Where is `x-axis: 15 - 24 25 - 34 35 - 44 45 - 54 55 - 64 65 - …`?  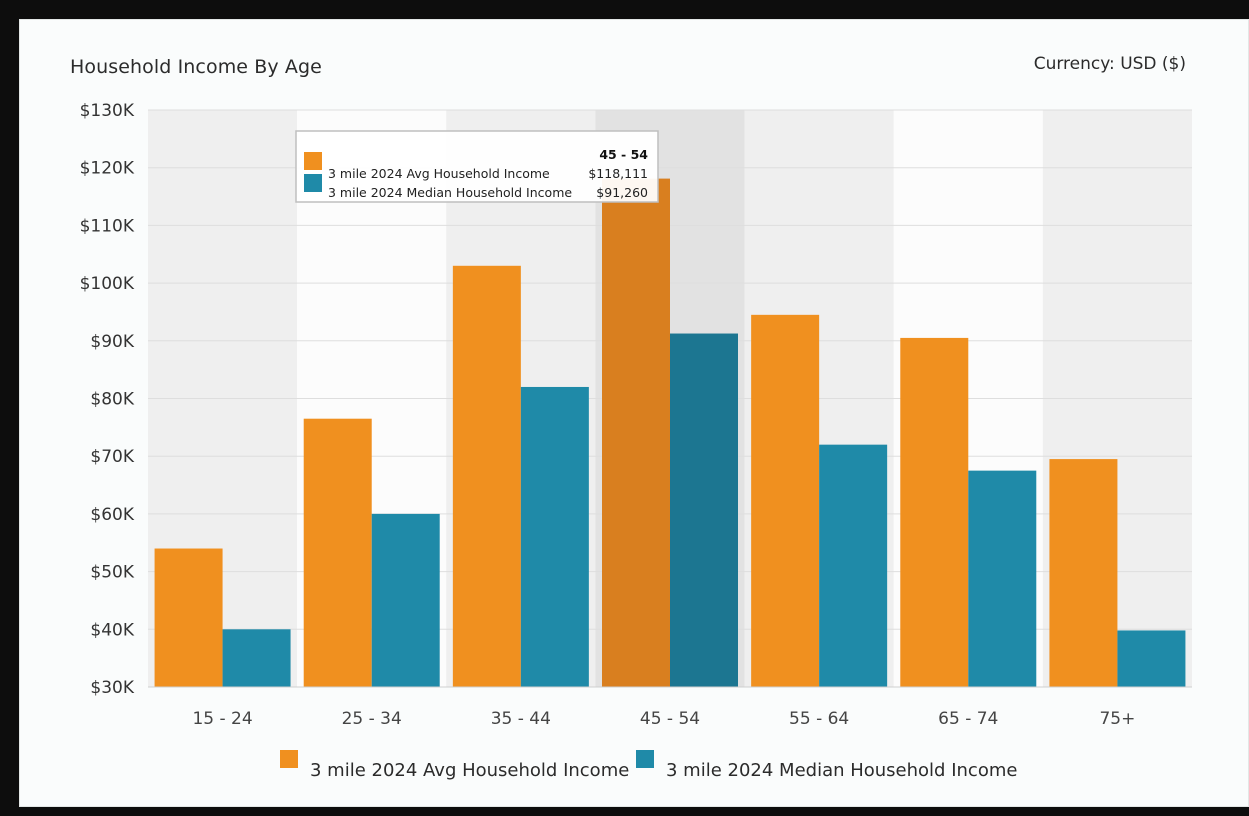 x-axis: 15 - 24 25 - 34 35 - 44 45 - 54 55 - 64 65 - … is located at coordinates (670, 707).